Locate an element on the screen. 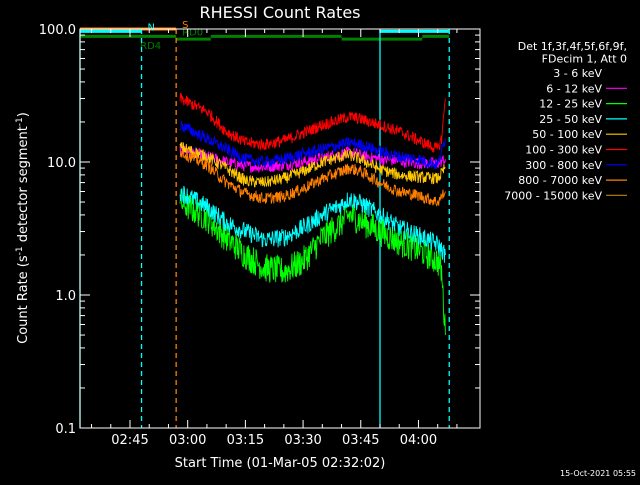 This screenshot has height=485, width=640. legend-entry: 7000 - 15000 keV is located at coordinates (553, 195).